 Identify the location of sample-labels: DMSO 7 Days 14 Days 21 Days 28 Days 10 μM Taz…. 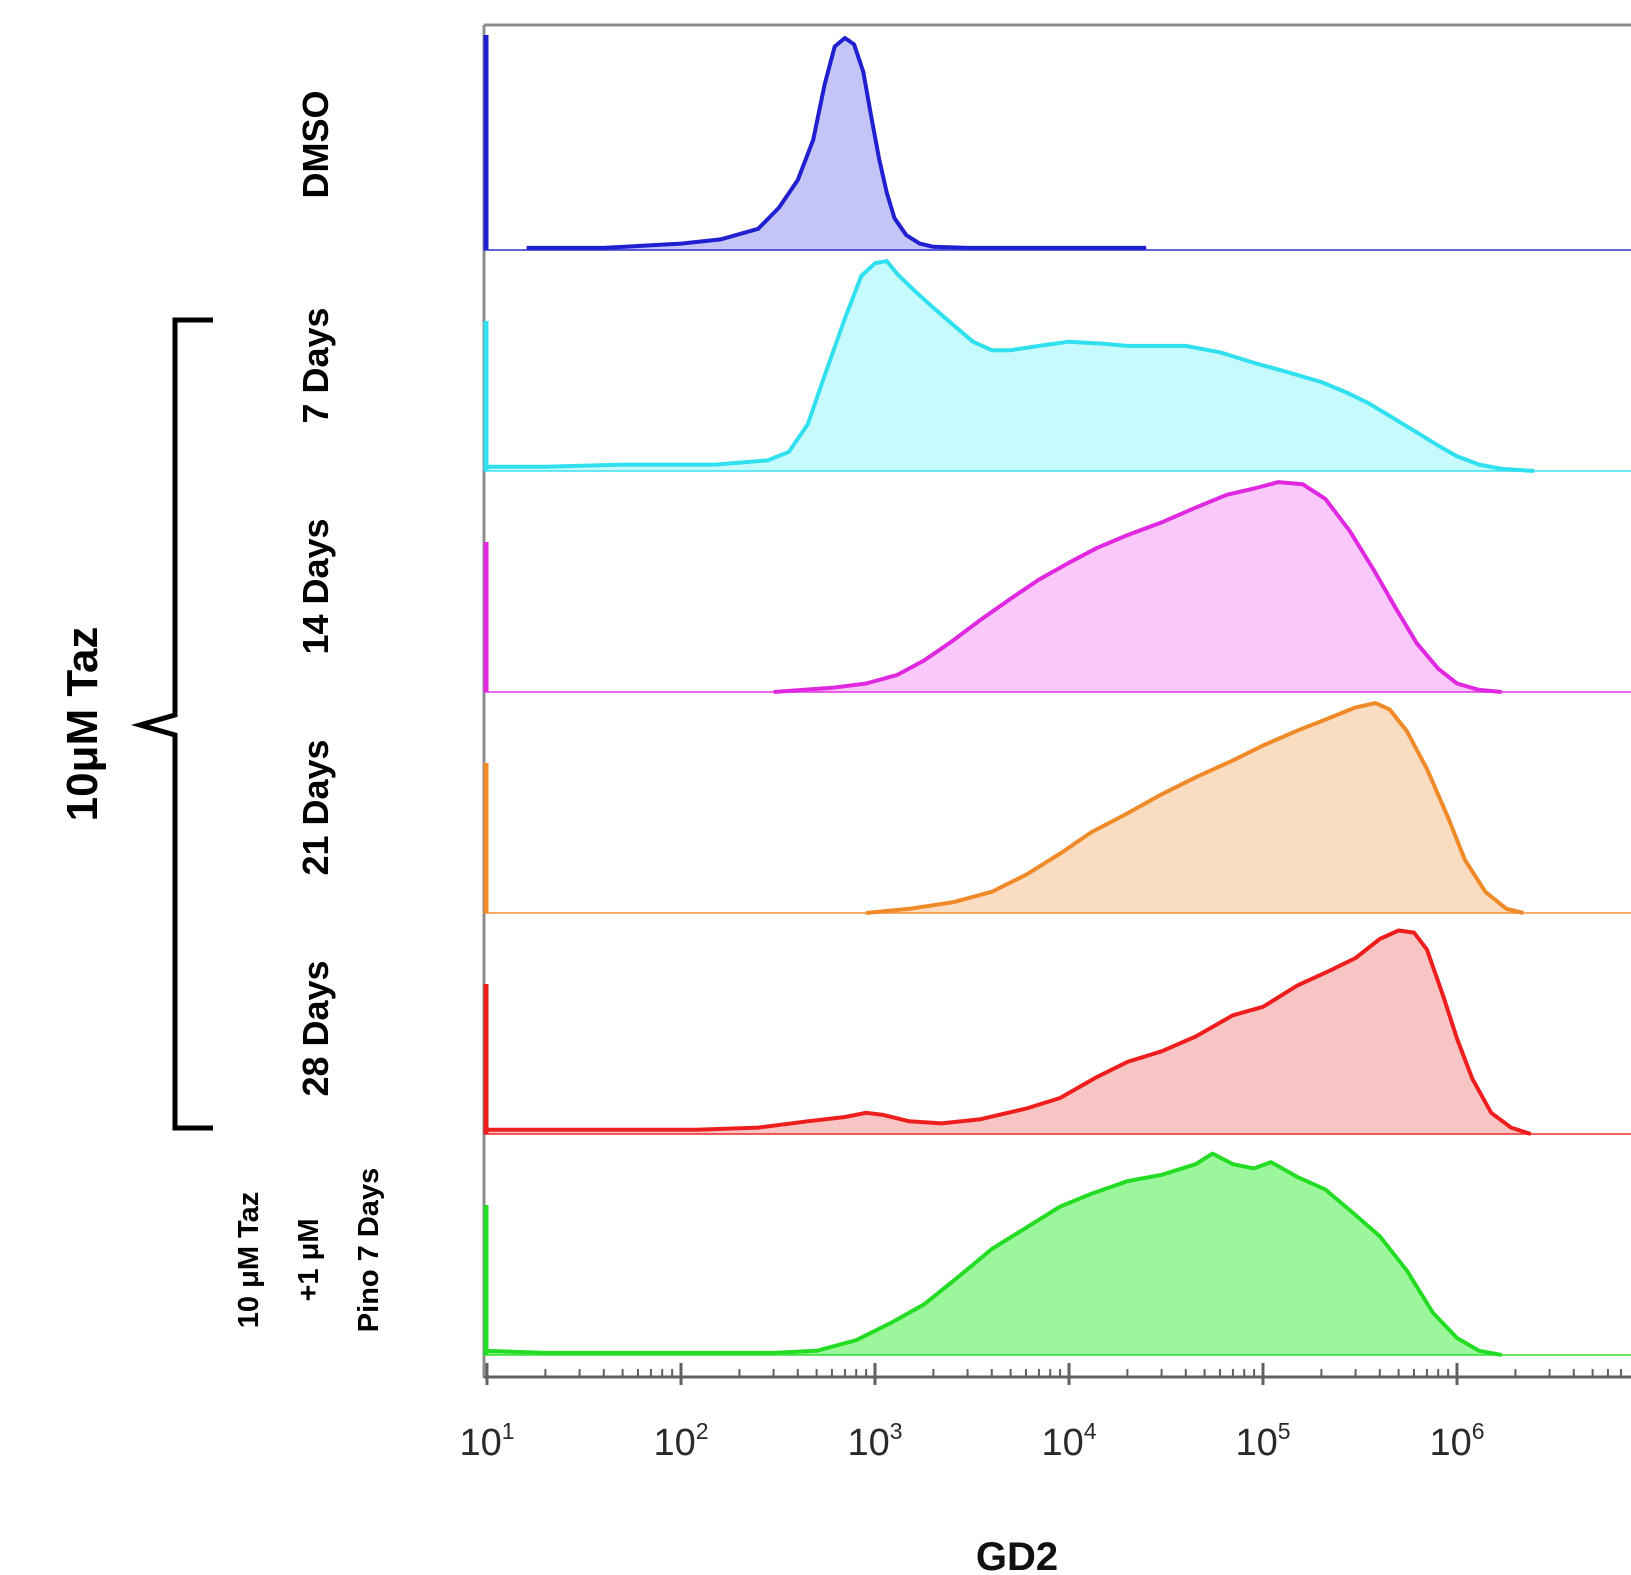
(309, 712).